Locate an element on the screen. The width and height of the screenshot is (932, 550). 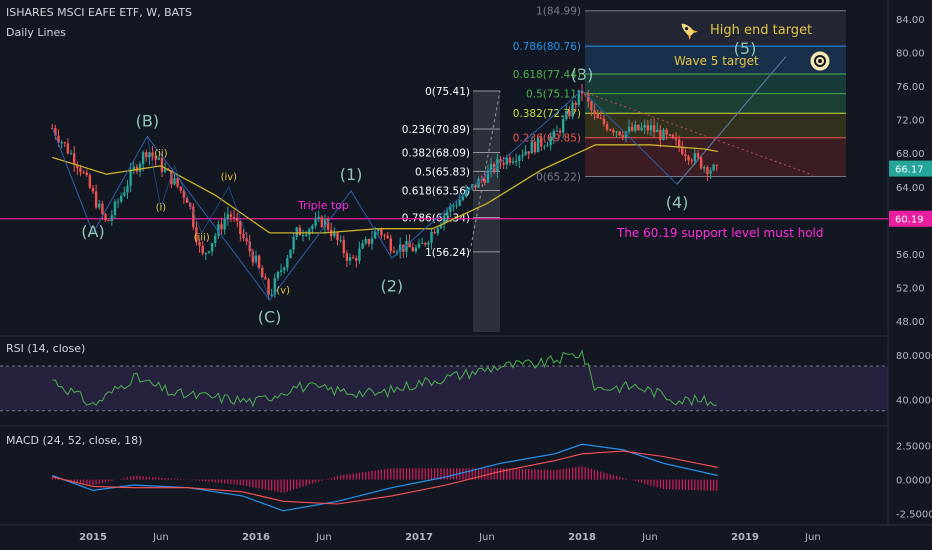
rocket-window is located at coordinates (686, 28).